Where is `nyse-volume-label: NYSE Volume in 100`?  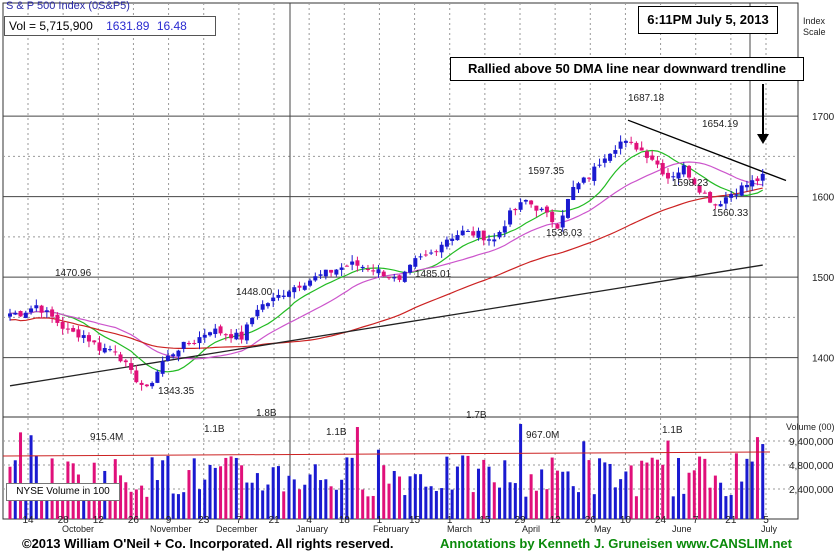 nyse-volume-label: NYSE Volume in 100 is located at coordinates (63, 492).